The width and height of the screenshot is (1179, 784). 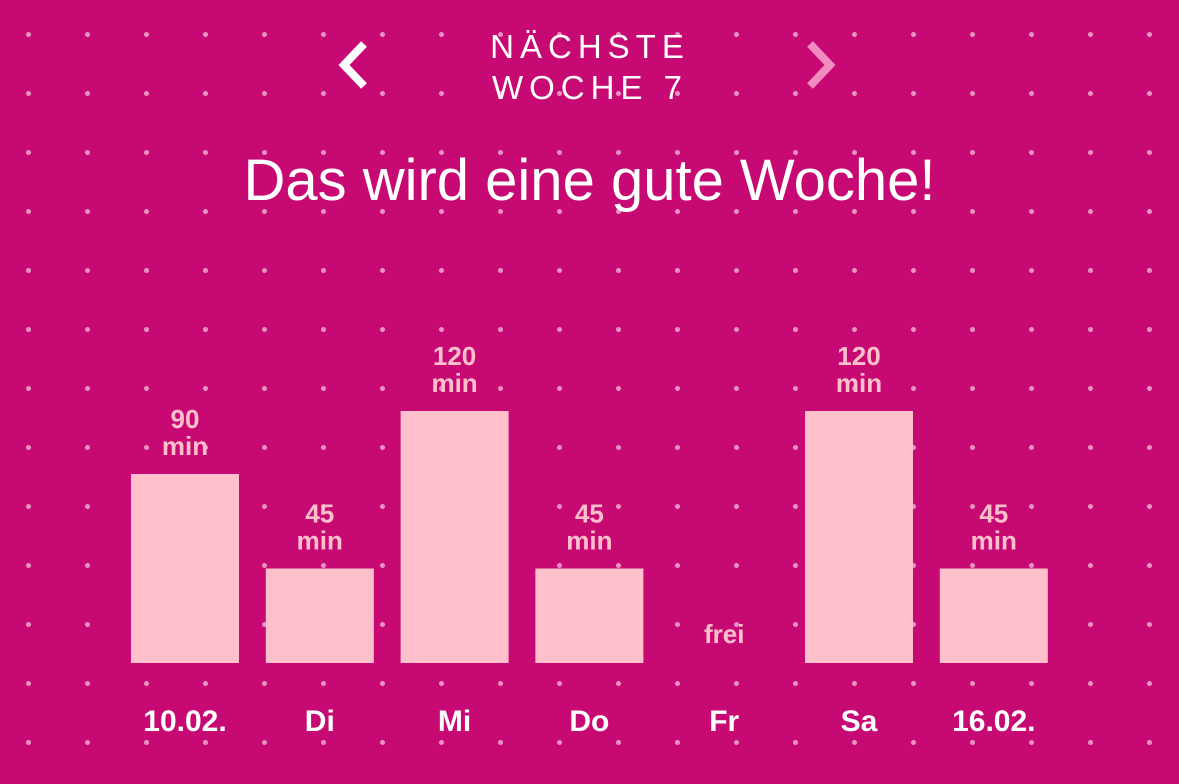 What do you see at coordinates (589, 87) in the screenshot?
I see `week-title-line2: WOCHE 7` at bounding box center [589, 87].